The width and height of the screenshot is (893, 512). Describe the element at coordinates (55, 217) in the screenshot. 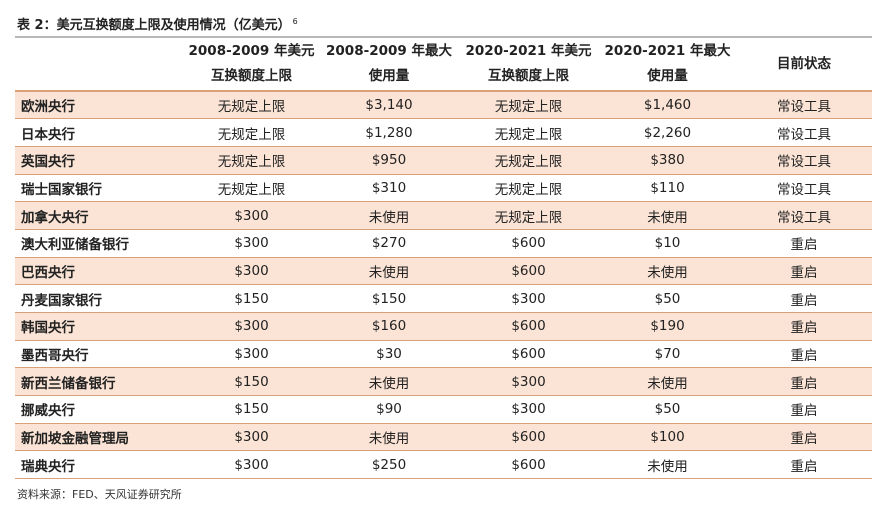

I see `bank-name-cell: 加拿大央行` at that location.